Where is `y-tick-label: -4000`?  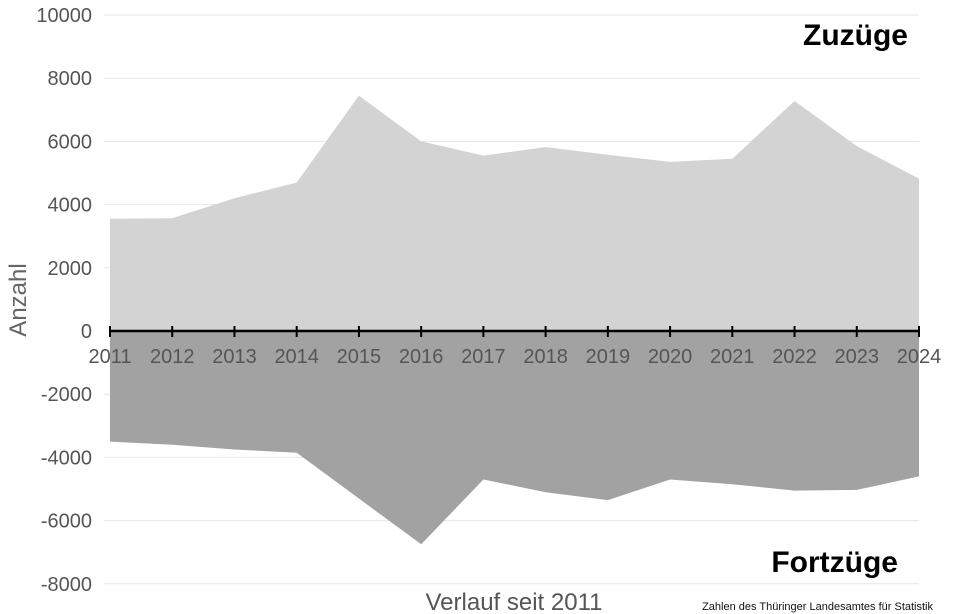
y-tick-label: -4000 is located at coordinates (66, 458).